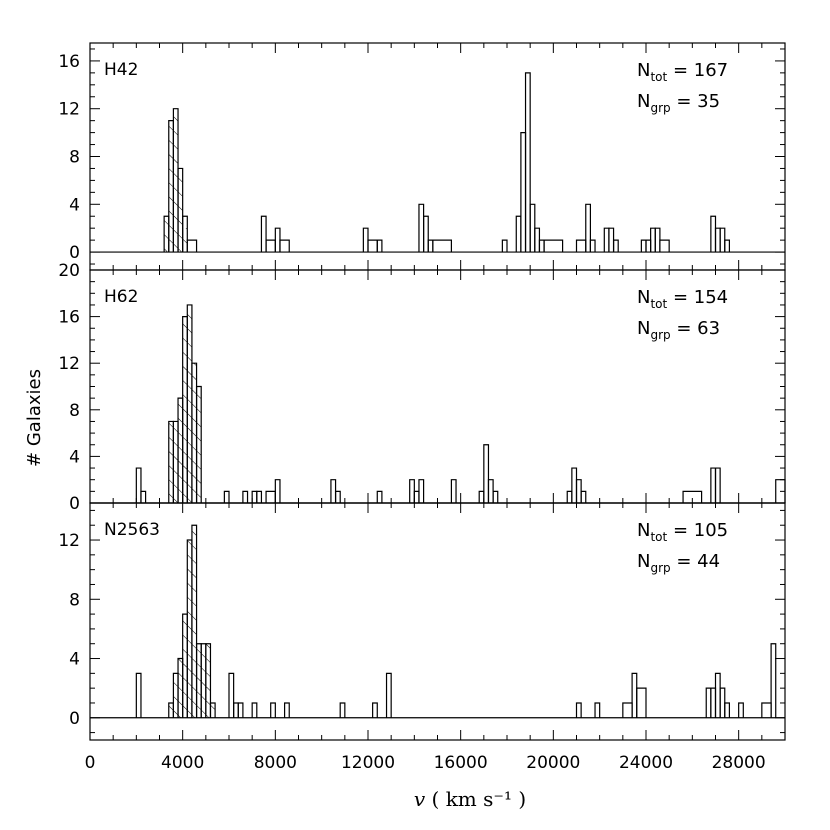 This screenshot has width=830, height=830. I want to click on x-tick-label: 12000, so click(368, 763).